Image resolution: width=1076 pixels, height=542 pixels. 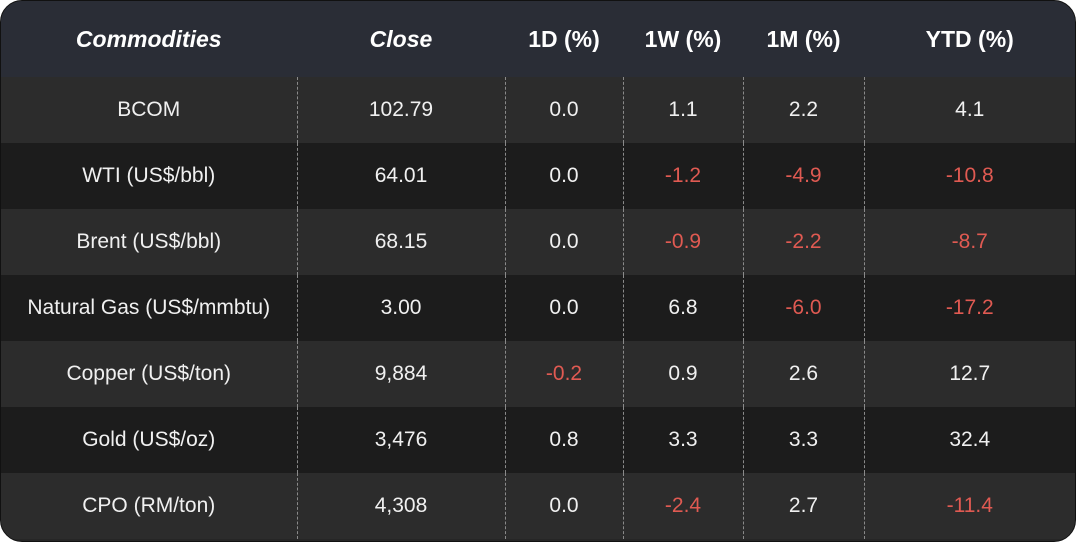 What do you see at coordinates (969, 176) in the screenshot?
I see `cell-ytd: -10.8` at bounding box center [969, 176].